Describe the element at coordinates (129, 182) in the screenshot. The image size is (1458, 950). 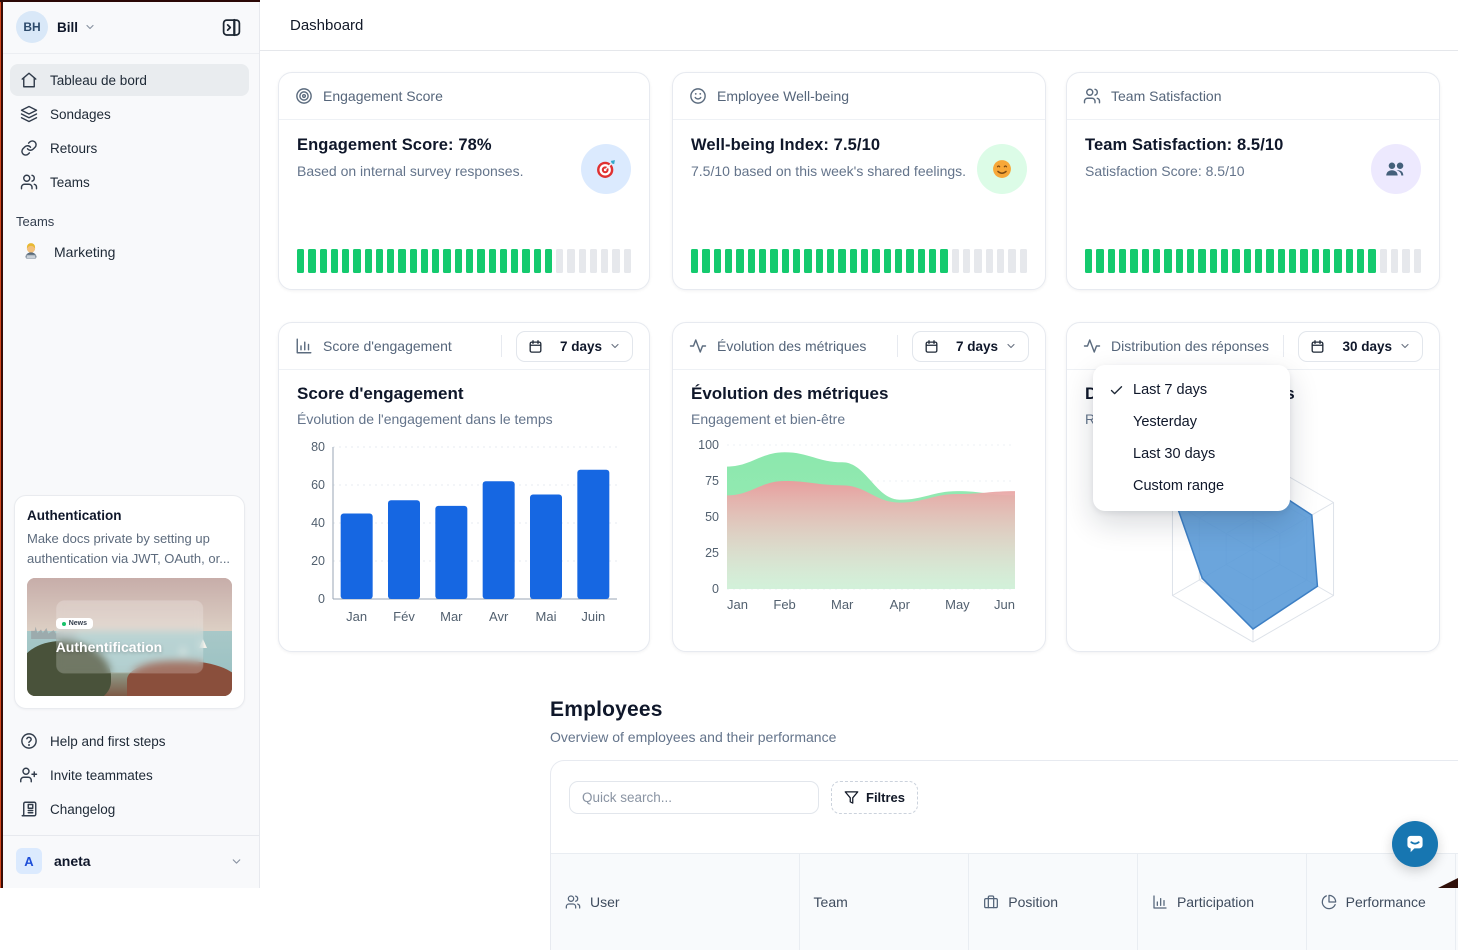
I see `sidebar-item-teams: Teams` at that location.